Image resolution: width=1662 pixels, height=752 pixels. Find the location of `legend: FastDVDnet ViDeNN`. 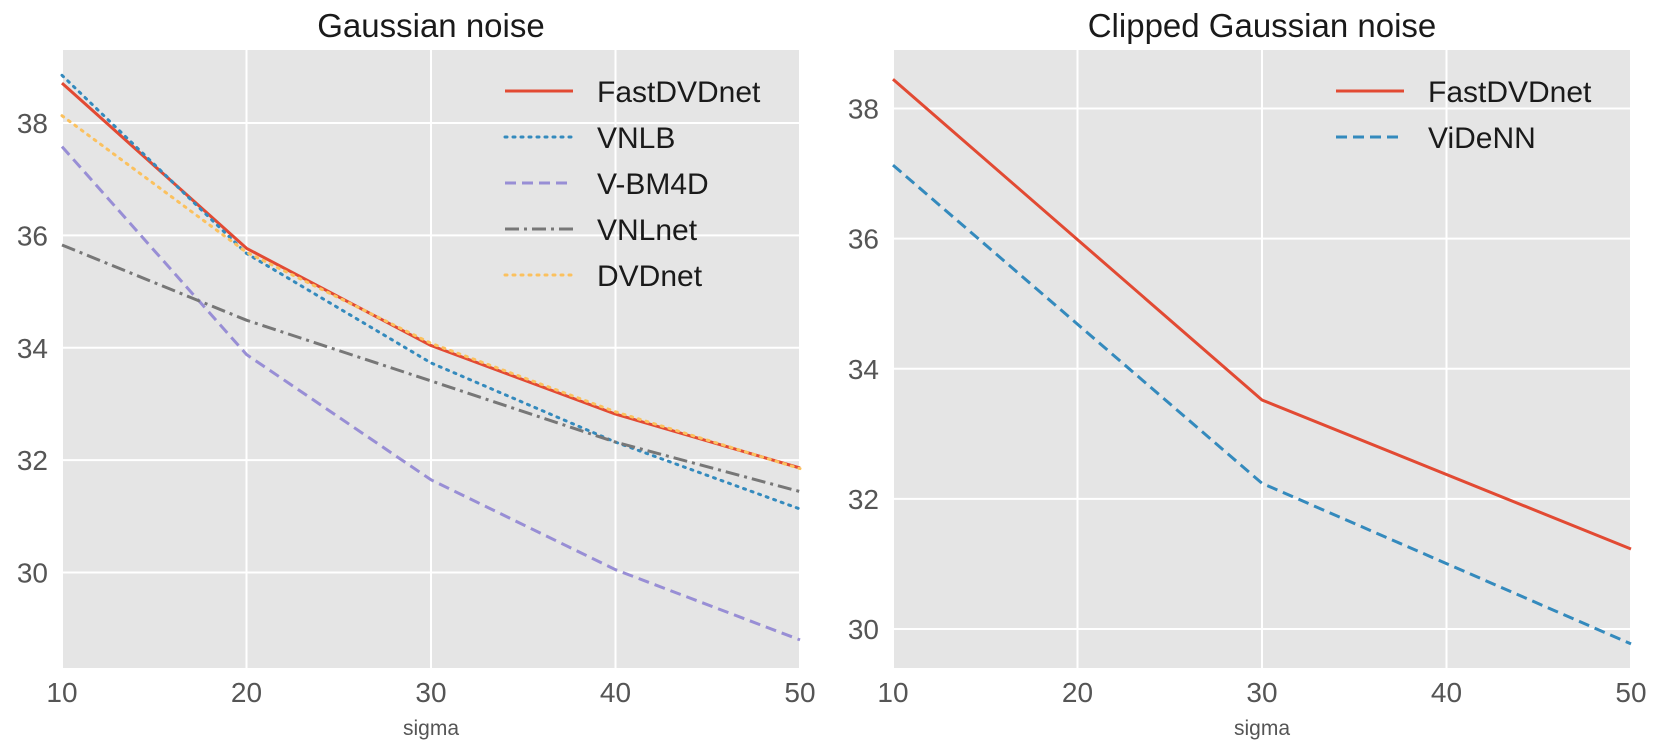

legend: FastDVDnet ViDeNN is located at coordinates (1464, 115).